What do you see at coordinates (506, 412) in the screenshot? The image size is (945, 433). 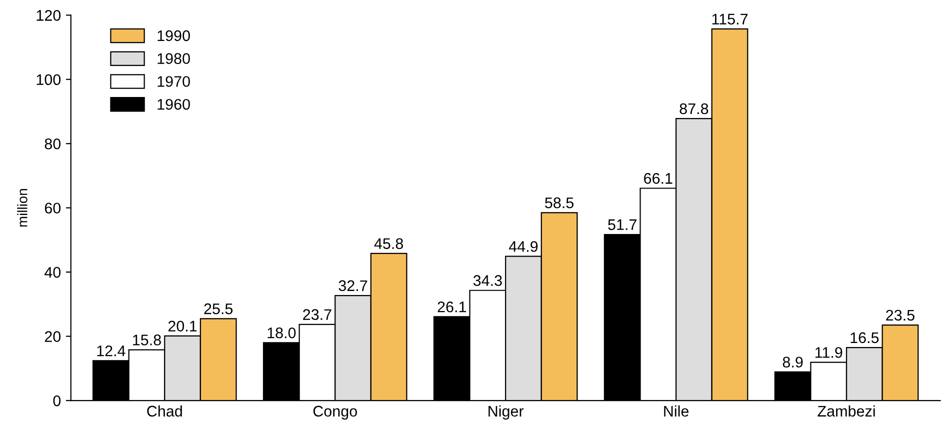 I see `x-tick-label: Niger` at bounding box center [506, 412].